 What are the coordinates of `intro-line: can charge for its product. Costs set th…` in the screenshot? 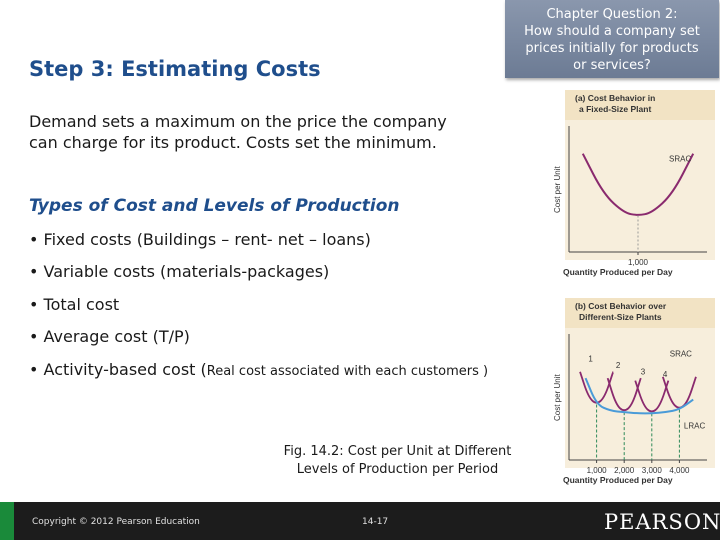 It's located at (233, 142).